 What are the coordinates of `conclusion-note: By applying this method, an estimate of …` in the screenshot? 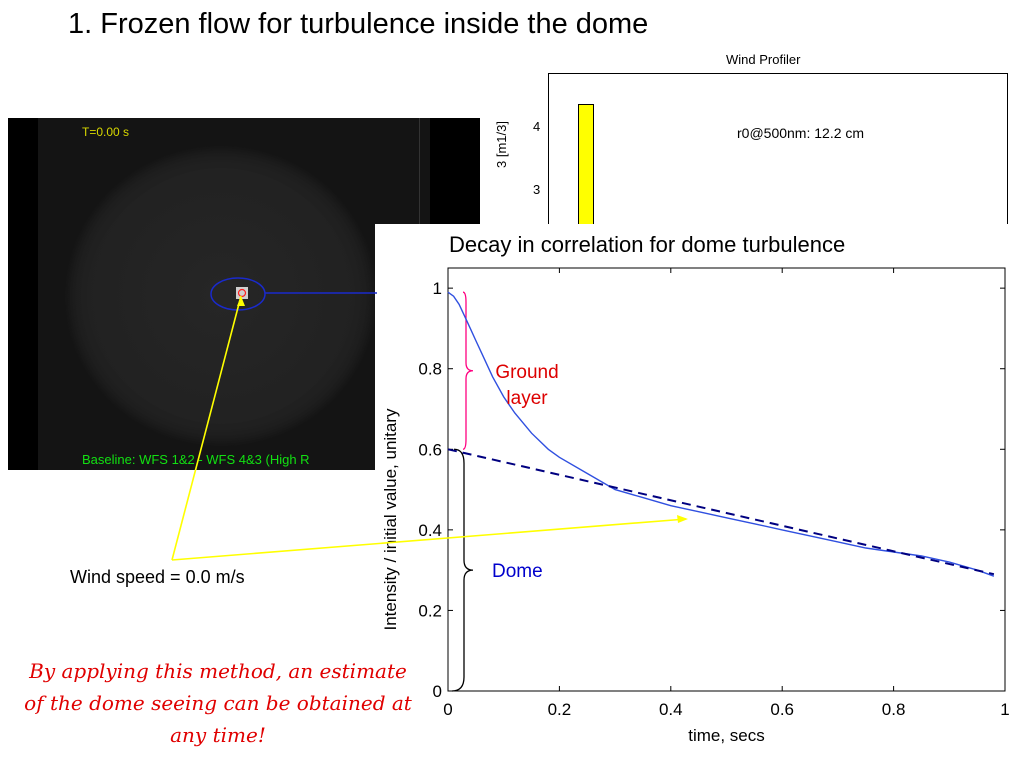 It's located at (218, 703).